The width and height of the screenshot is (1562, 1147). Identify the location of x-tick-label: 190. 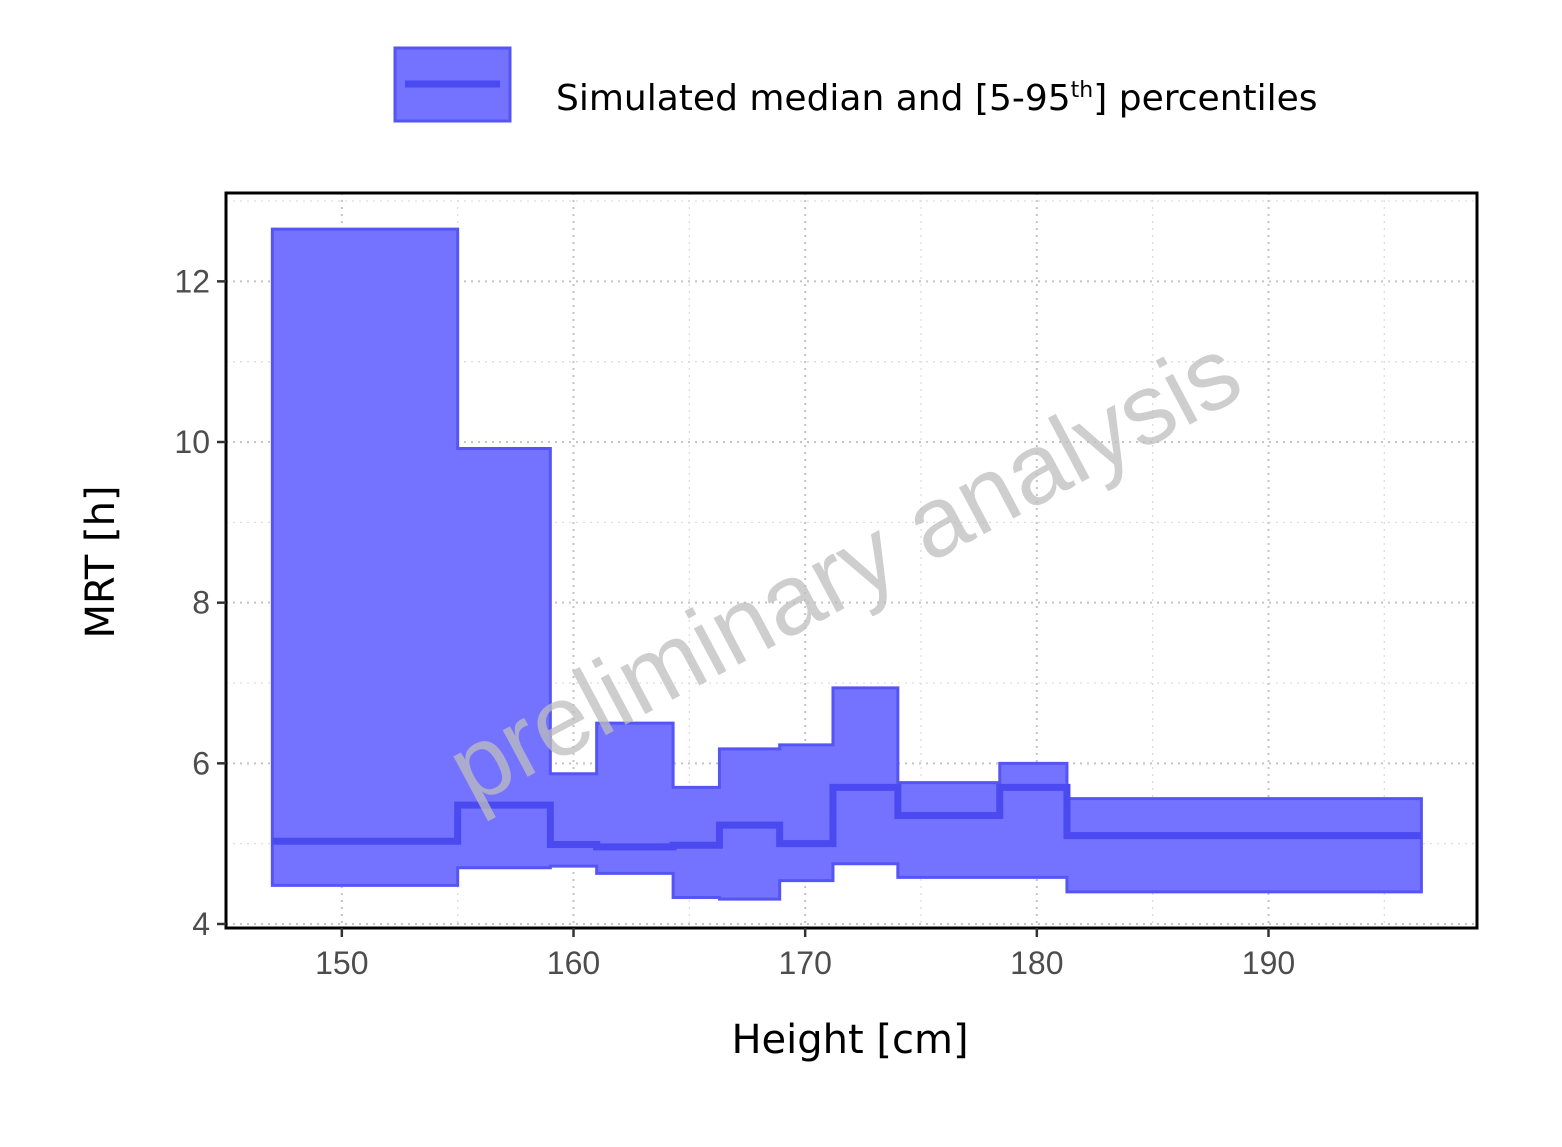
(1268, 963).